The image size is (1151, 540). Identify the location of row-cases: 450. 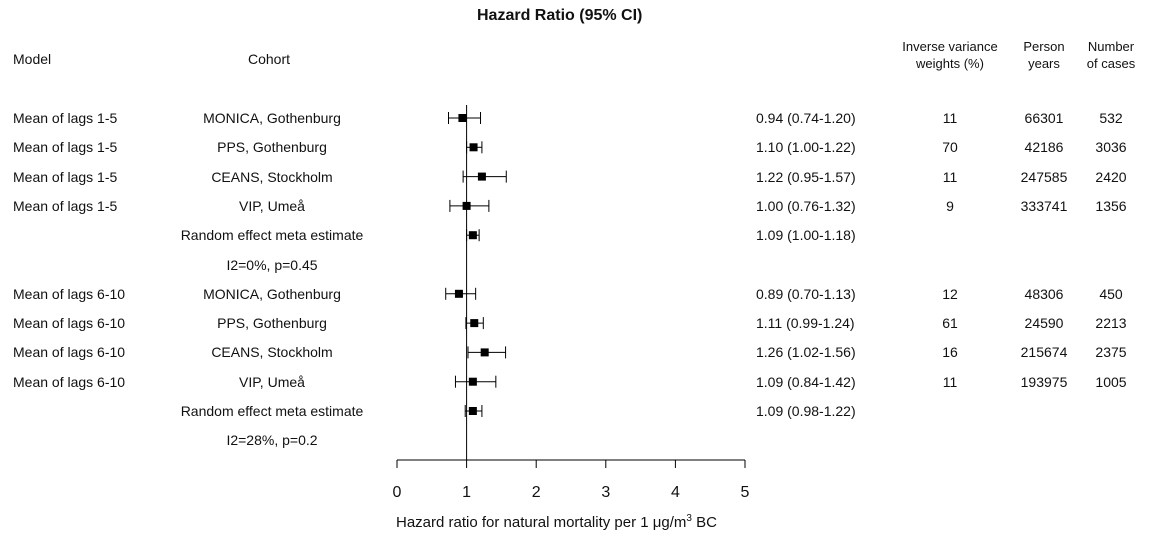
(1111, 293).